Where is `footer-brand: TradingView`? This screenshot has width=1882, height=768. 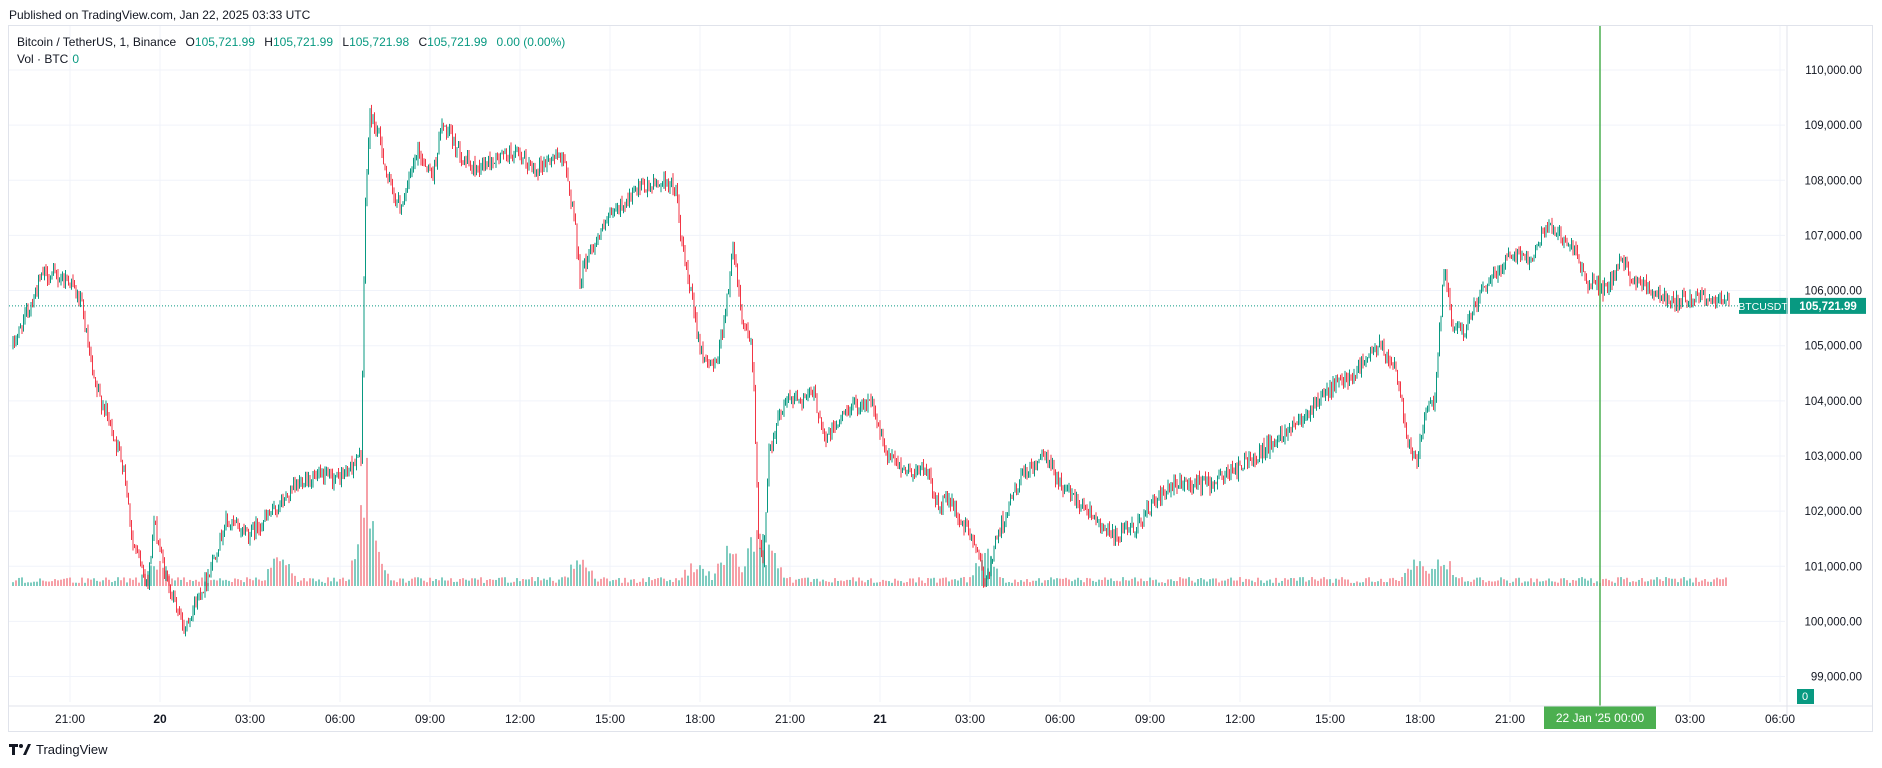
footer-brand: TradingView is located at coordinates (58, 749).